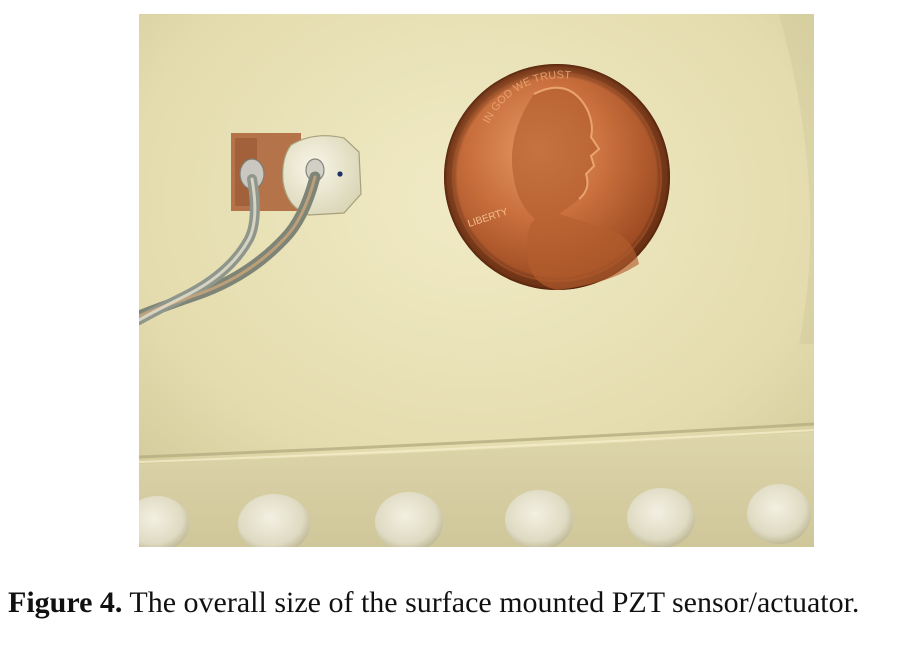  I want to click on bump-row, so click(475, 515).